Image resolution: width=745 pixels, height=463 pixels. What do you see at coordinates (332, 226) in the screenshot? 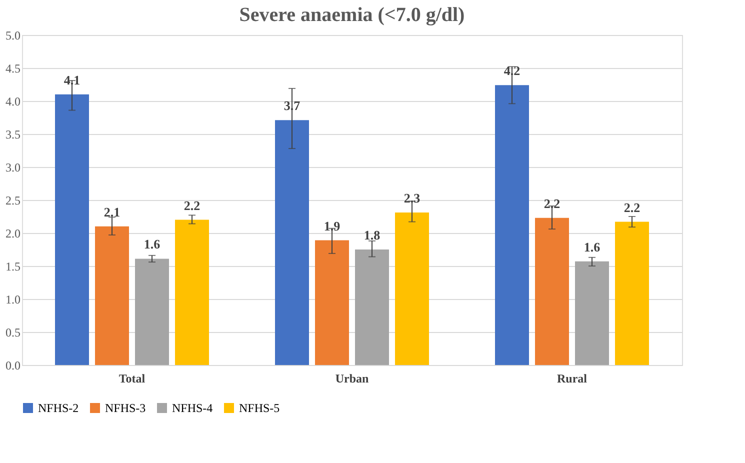
I see `data-label: 1.9` at bounding box center [332, 226].